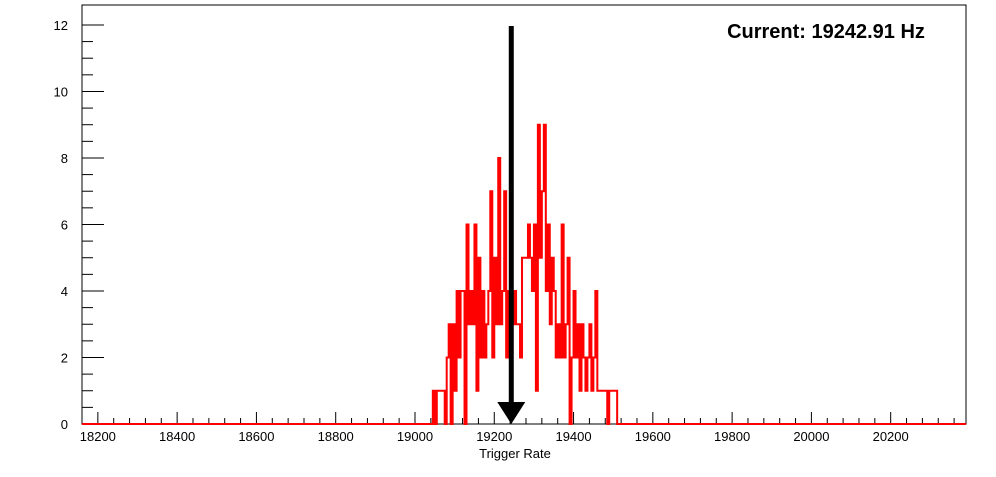 The width and height of the screenshot is (996, 477). I want to click on y-axis: 0 2 4 6 8 10 12, so click(79, 225).